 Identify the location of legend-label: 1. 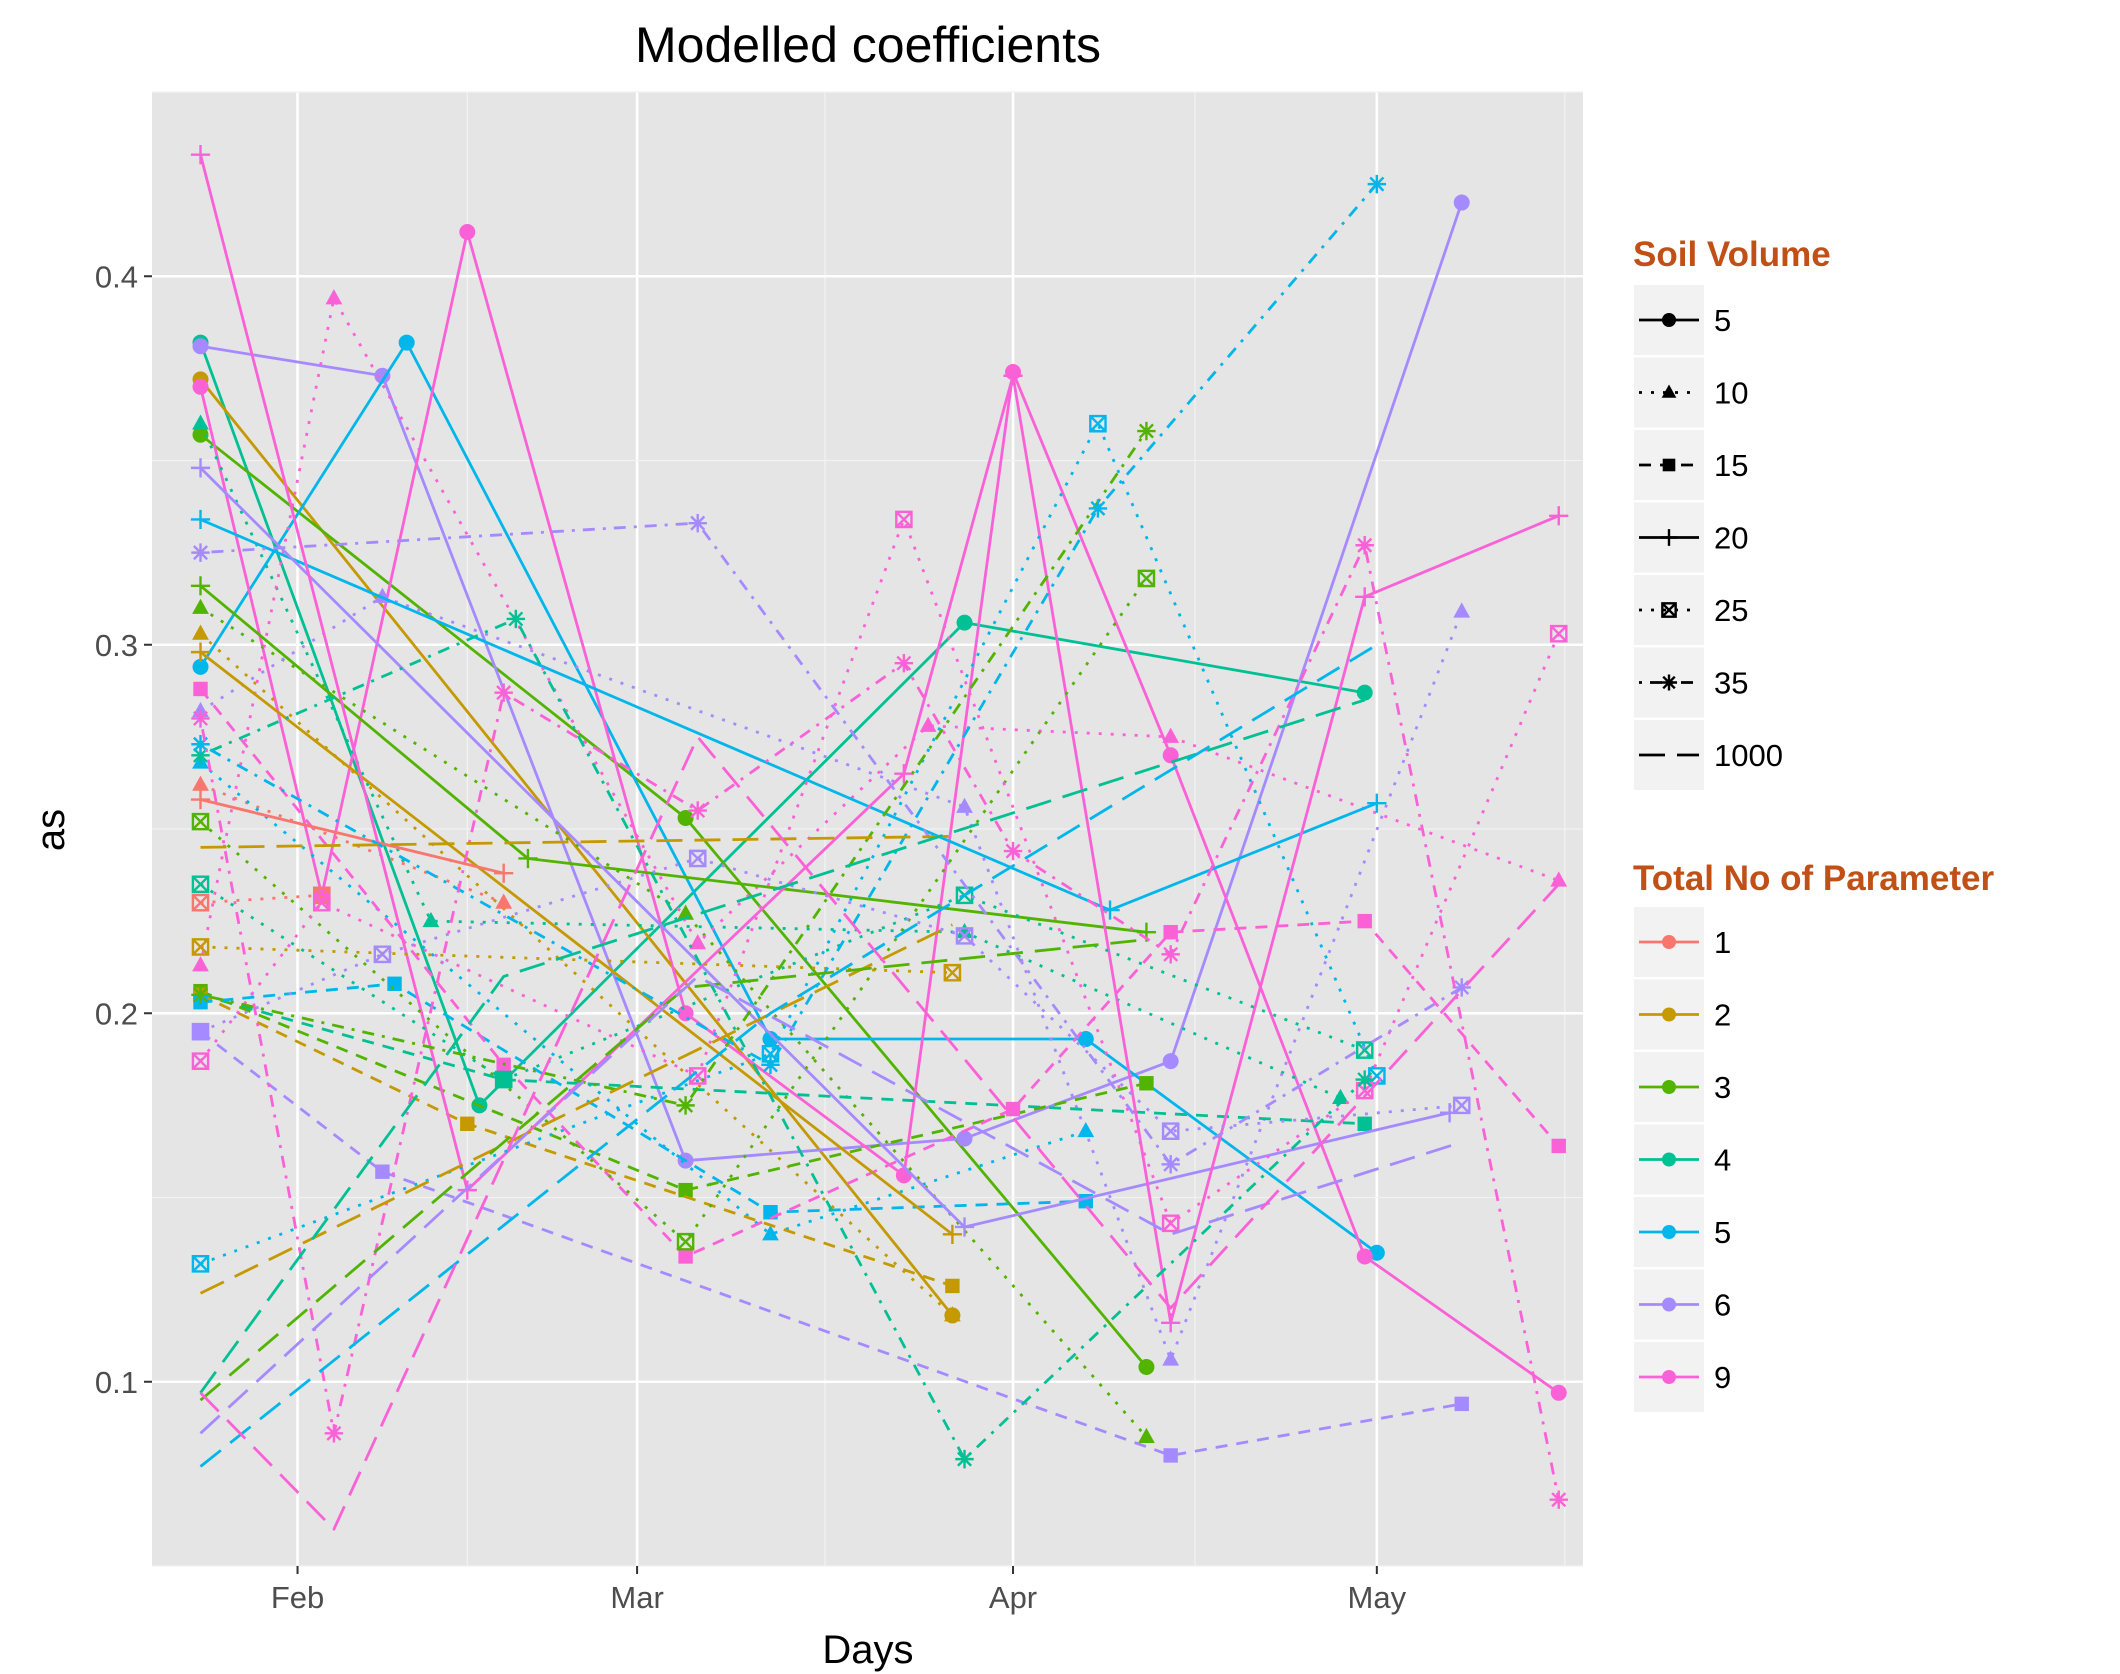
(1722, 942).